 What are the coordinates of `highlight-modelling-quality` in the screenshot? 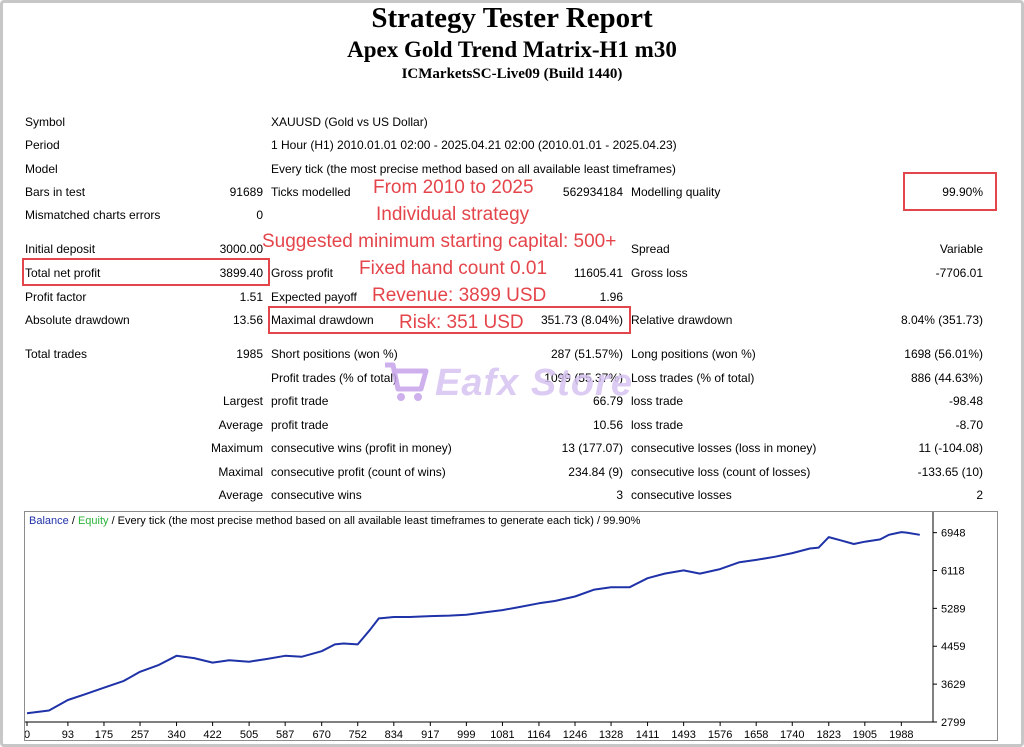 It's located at (950, 191).